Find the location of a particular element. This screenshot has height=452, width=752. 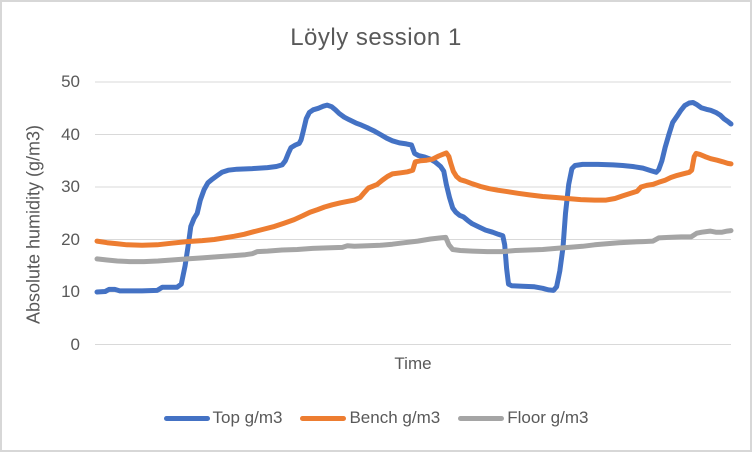

legend-label-bench-g-m3: Bench g/m3 is located at coordinates (395, 417).